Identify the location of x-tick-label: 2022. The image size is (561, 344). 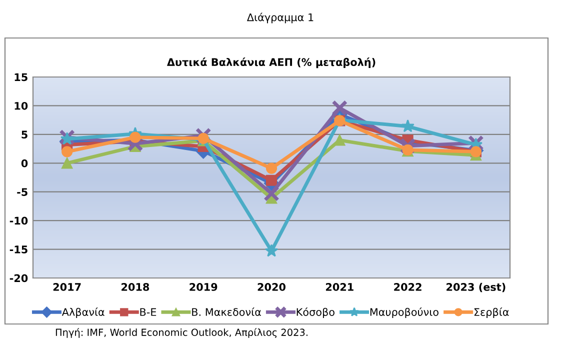
(408, 287).